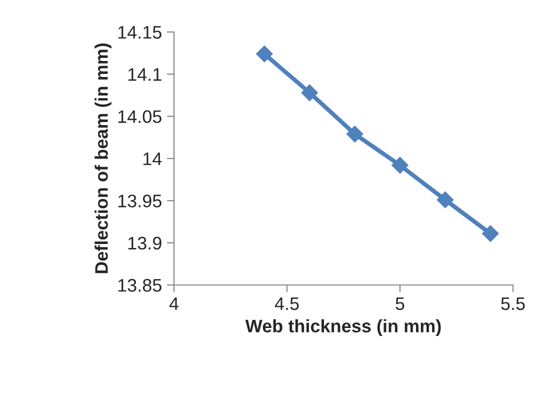  Describe the element at coordinates (343, 327) in the screenshot. I see `x-axis-title: Web thickness (in mm)` at that location.